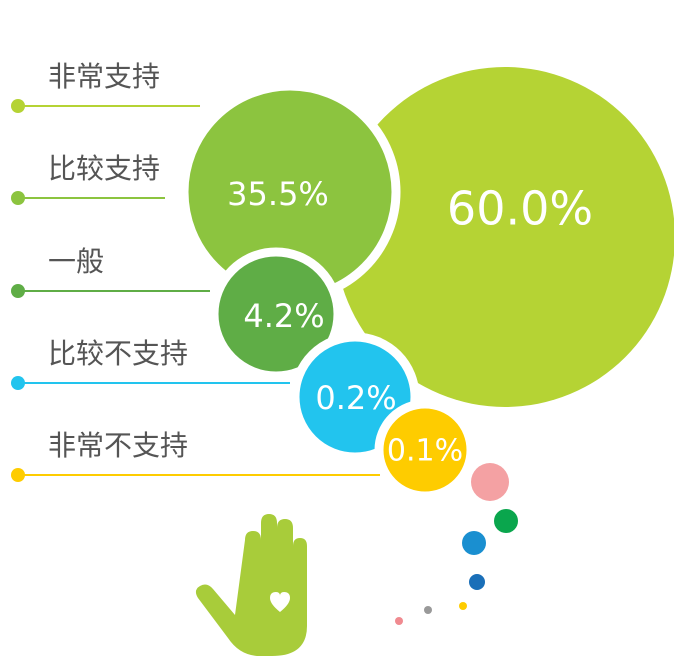 The height and width of the screenshot is (660, 674). What do you see at coordinates (520, 209) in the screenshot?
I see `value-label: 60.0%` at bounding box center [520, 209].